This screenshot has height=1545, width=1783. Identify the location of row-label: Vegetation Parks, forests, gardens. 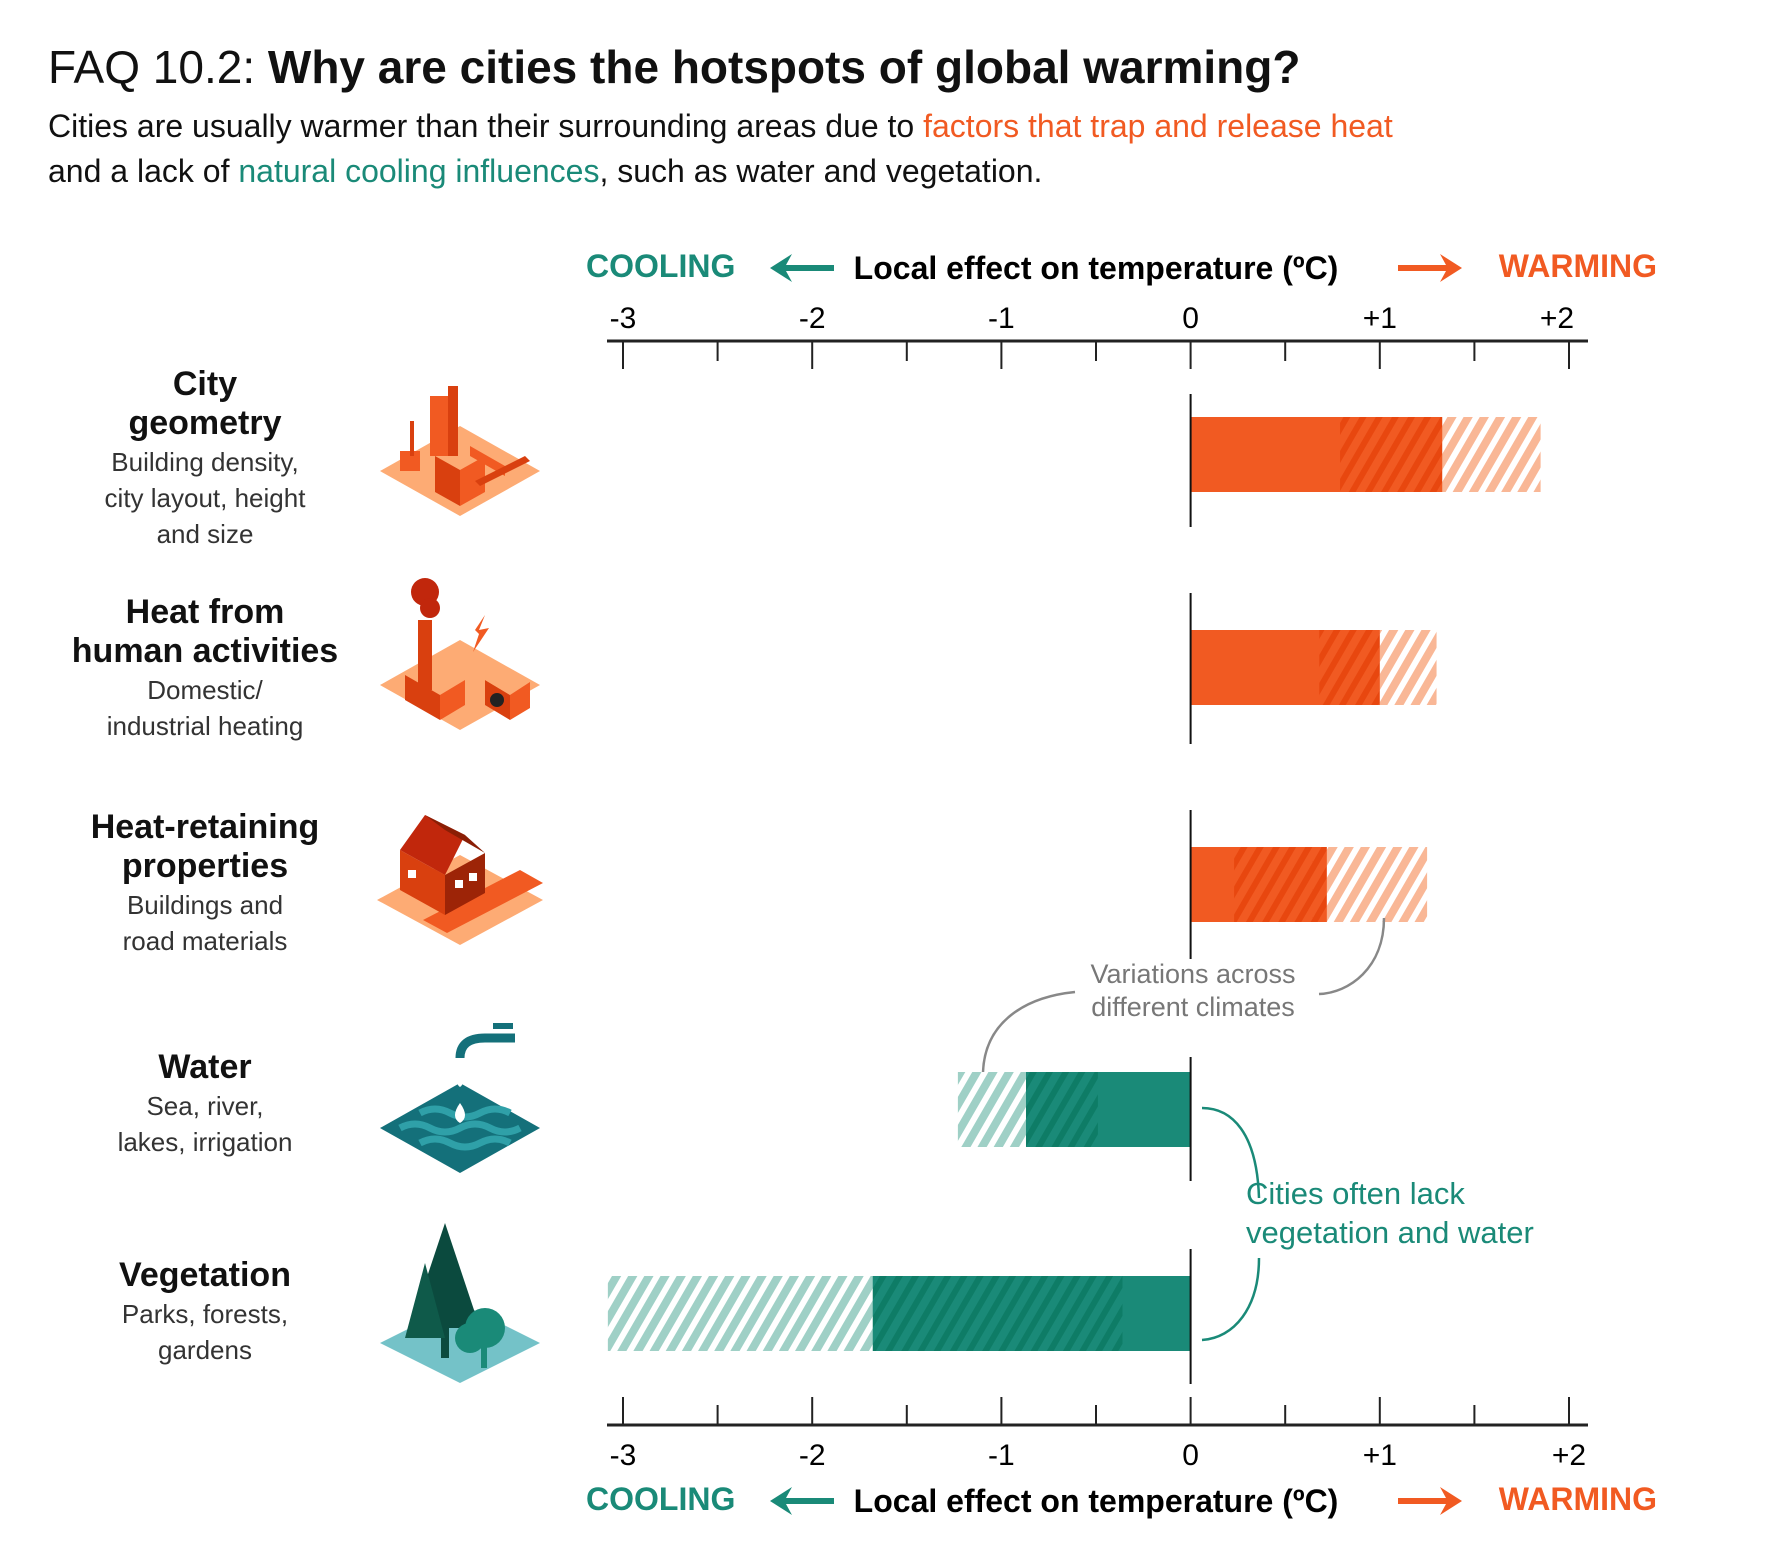
(205, 1311).